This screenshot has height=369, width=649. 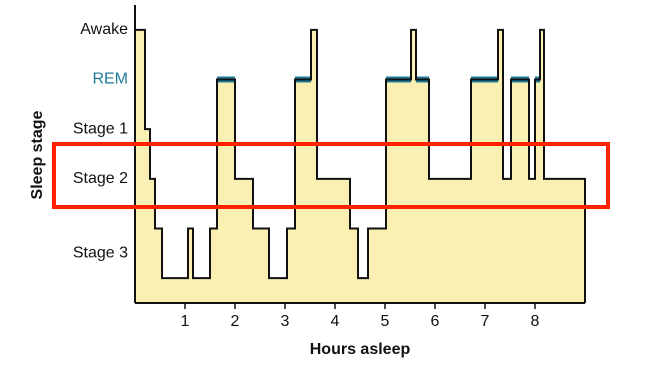 I want to click on y-tick-label: Stage 2, so click(x=100, y=178).